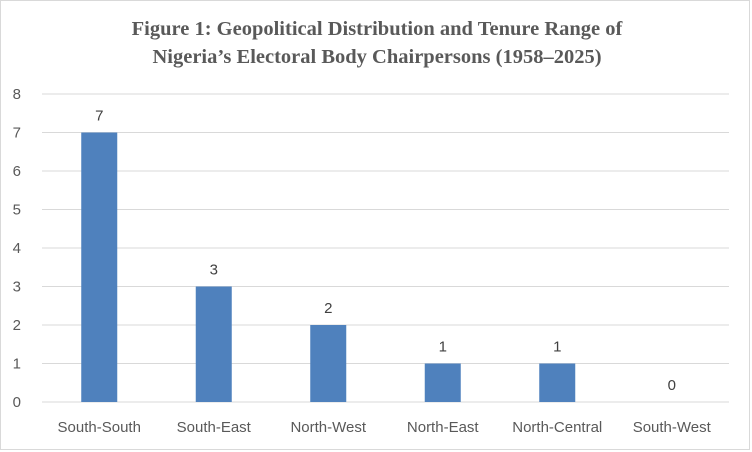 The height and width of the screenshot is (452, 752). Describe the element at coordinates (17, 210) in the screenshot. I see `y-tick-label-5: 5` at that location.